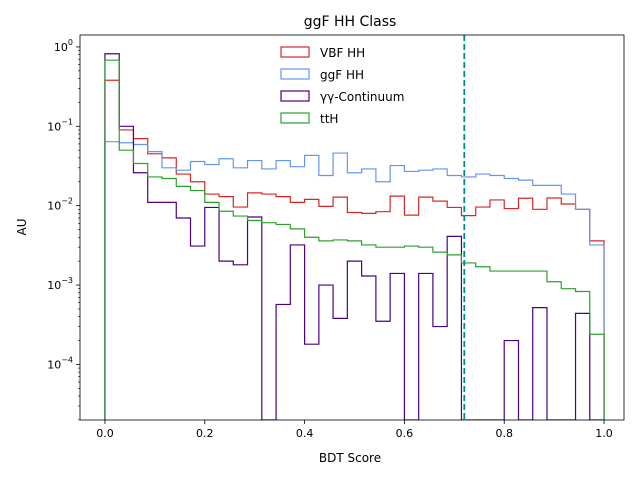 This screenshot has width=640, height=480. What do you see at coordinates (604, 433) in the screenshot?
I see `x-tick-label: 1.0` at bounding box center [604, 433].